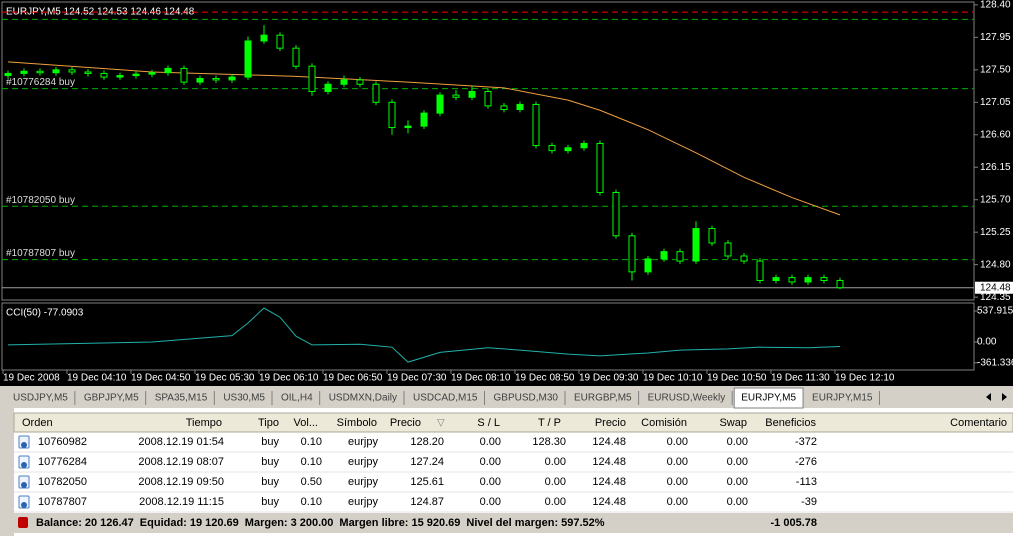  Describe the element at coordinates (40, 398) in the screenshot. I see `tab: USDJPY,M5` at that location.